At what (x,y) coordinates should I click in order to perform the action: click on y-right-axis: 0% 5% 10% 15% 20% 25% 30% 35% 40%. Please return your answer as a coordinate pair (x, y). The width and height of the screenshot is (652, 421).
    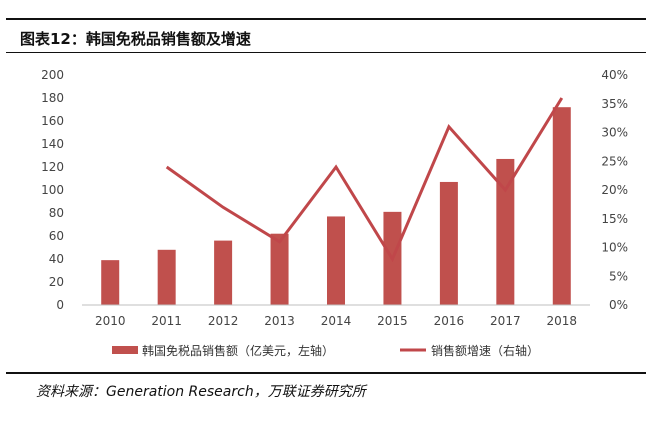
    Looking at the image, I should click on (614, 190).